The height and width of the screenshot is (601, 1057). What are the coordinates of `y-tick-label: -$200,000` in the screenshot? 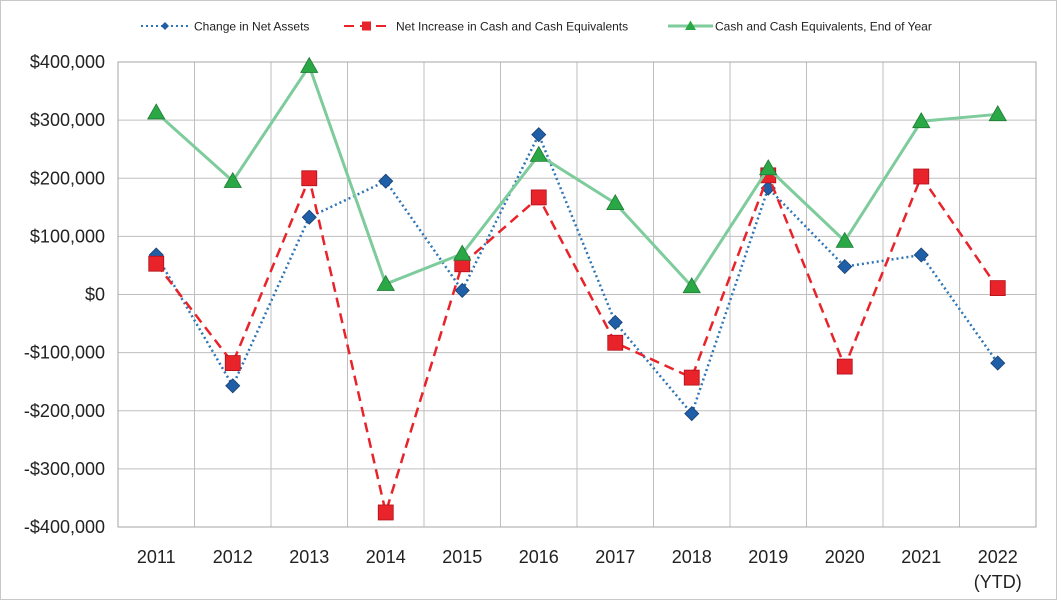 It's located at (64, 411).